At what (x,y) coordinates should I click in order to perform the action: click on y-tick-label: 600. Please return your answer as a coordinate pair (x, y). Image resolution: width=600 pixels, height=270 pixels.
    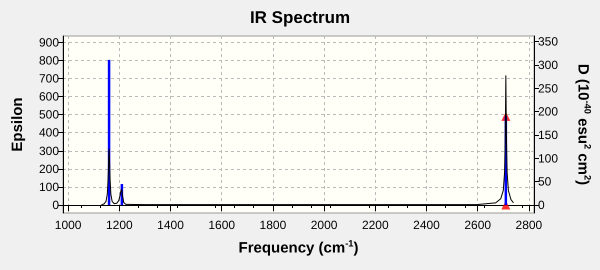
    Looking at the image, I should click on (49, 97).